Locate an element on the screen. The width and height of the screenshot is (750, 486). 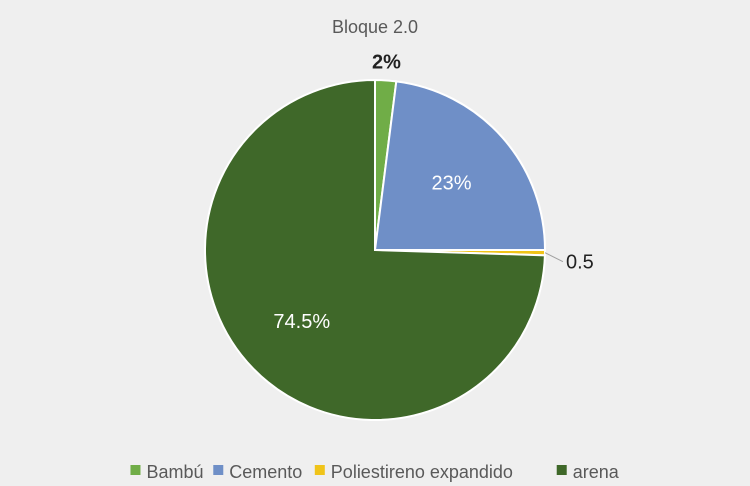
legend-swatch-arena is located at coordinates (561, 470).